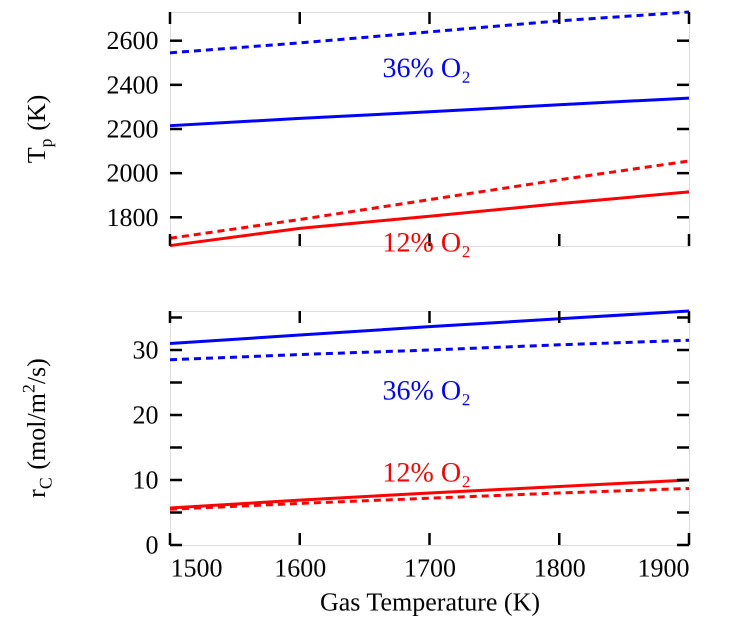  I want to click on x-tick-label: 1900, so click(664, 568).